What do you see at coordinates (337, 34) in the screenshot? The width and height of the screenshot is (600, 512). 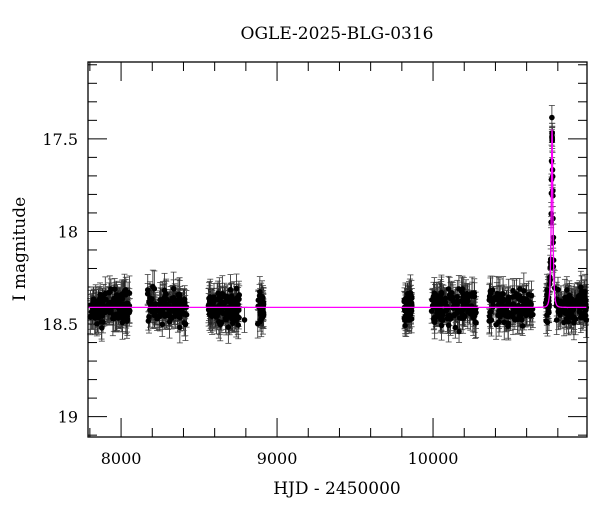 I see `chart-title: OGLE-2025-BLG-0316` at bounding box center [337, 34].